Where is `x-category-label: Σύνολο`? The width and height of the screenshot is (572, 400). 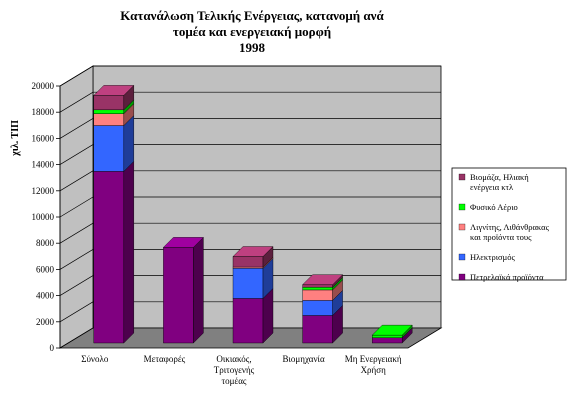
x-category-label: Σύνολο is located at coordinates (95, 359).